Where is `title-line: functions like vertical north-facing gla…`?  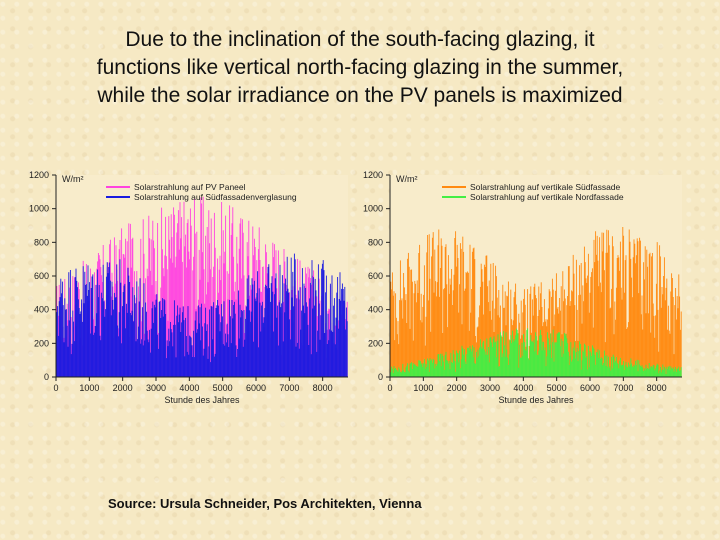
title-line: functions like vertical north-facing gla… is located at coordinates (360, 67).